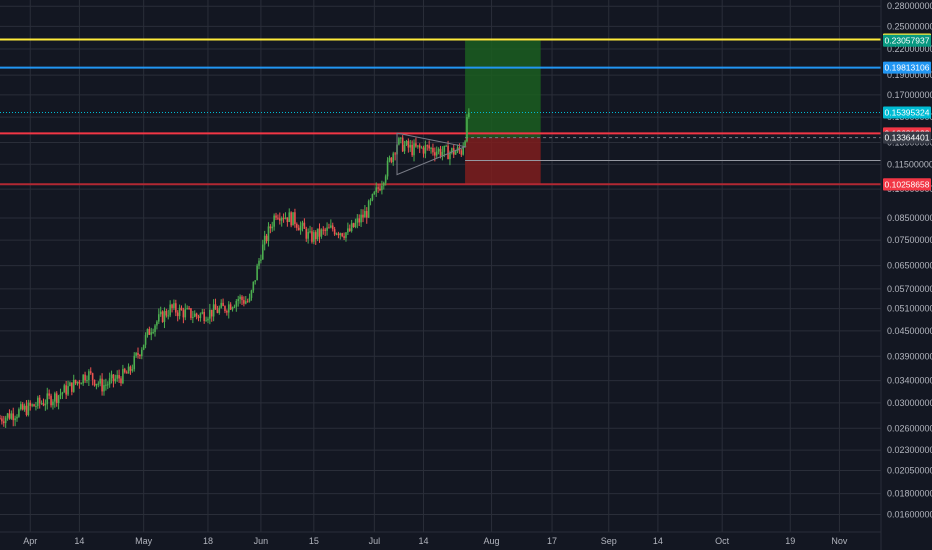  Describe the element at coordinates (909, 356) in the screenshot. I see `y-tick-label: 0.03900000` at that location.